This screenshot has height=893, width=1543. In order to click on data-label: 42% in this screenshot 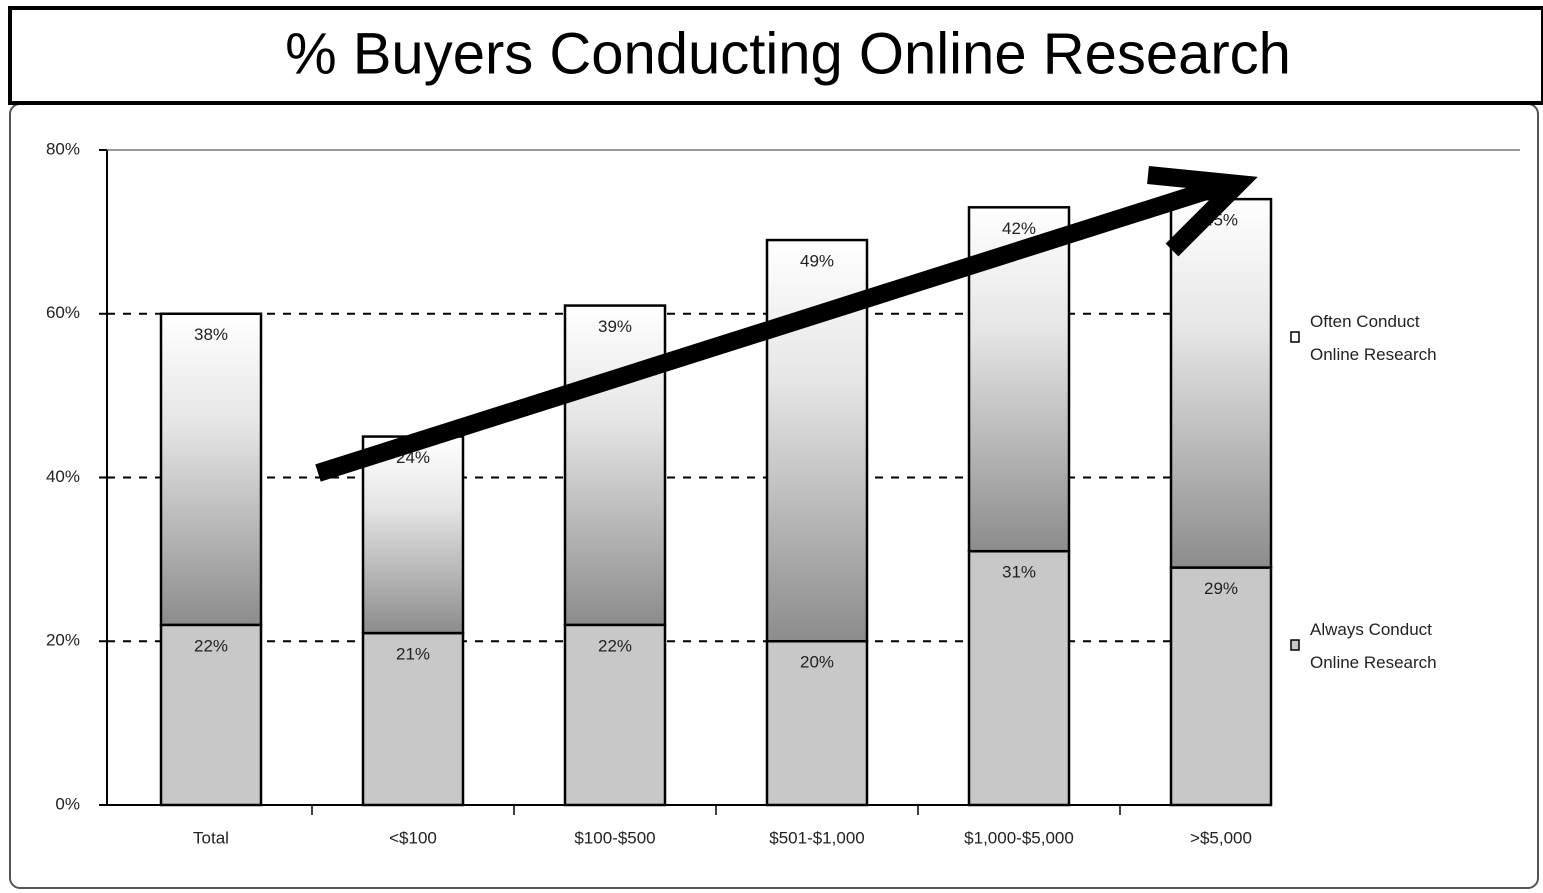, I will do `click(1019, 228)`.